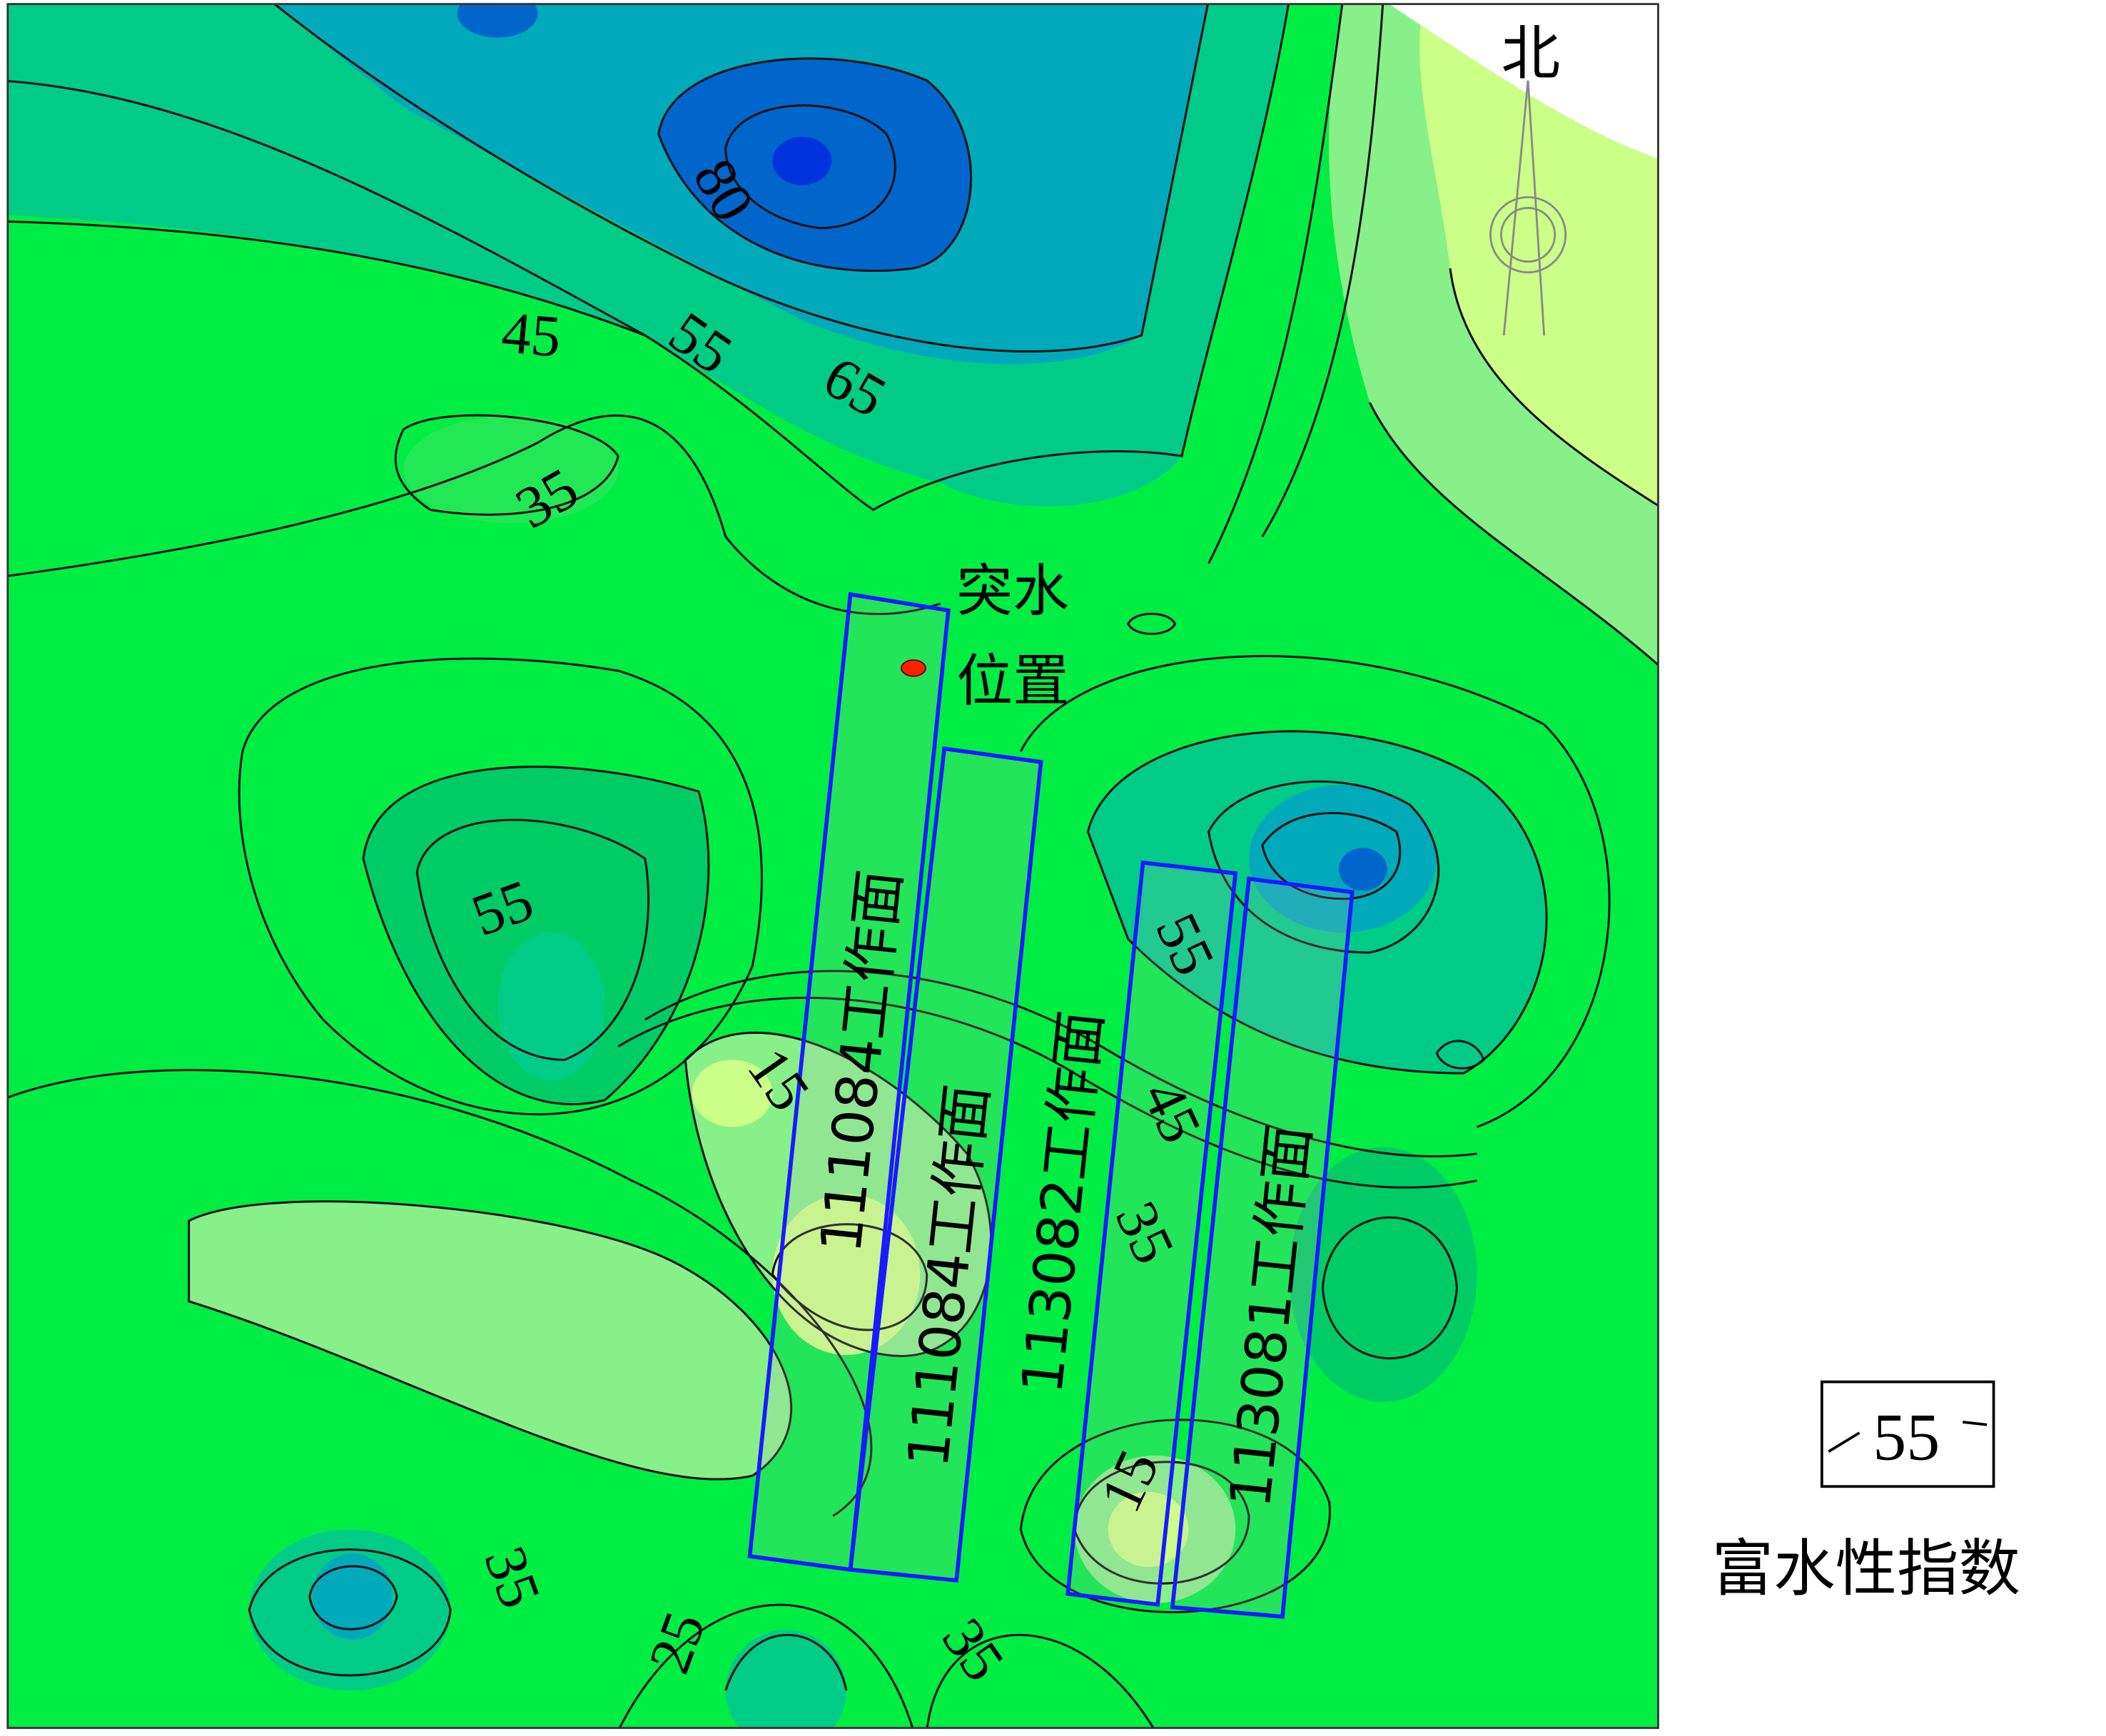 Image resolution: width=2106 pixels, height=1736 pixels. I want to click on legend: 55 富水性指数, so click(1866, 1492).